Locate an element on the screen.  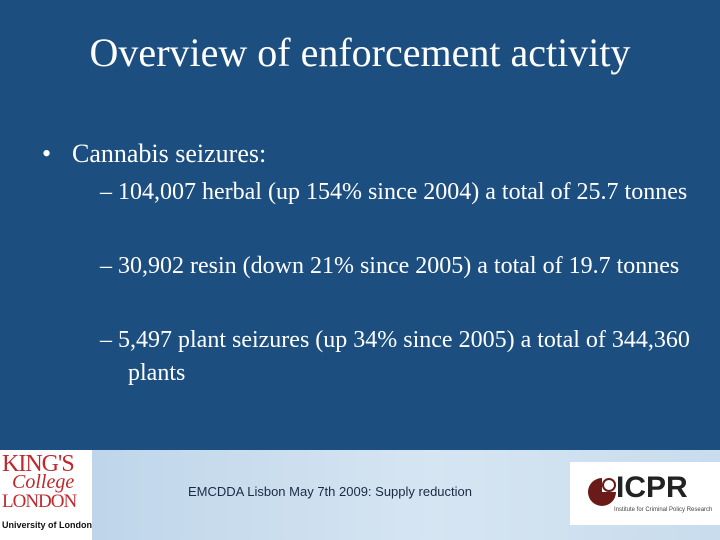
logo-text: ICPR is located at coordinates (652, 487).